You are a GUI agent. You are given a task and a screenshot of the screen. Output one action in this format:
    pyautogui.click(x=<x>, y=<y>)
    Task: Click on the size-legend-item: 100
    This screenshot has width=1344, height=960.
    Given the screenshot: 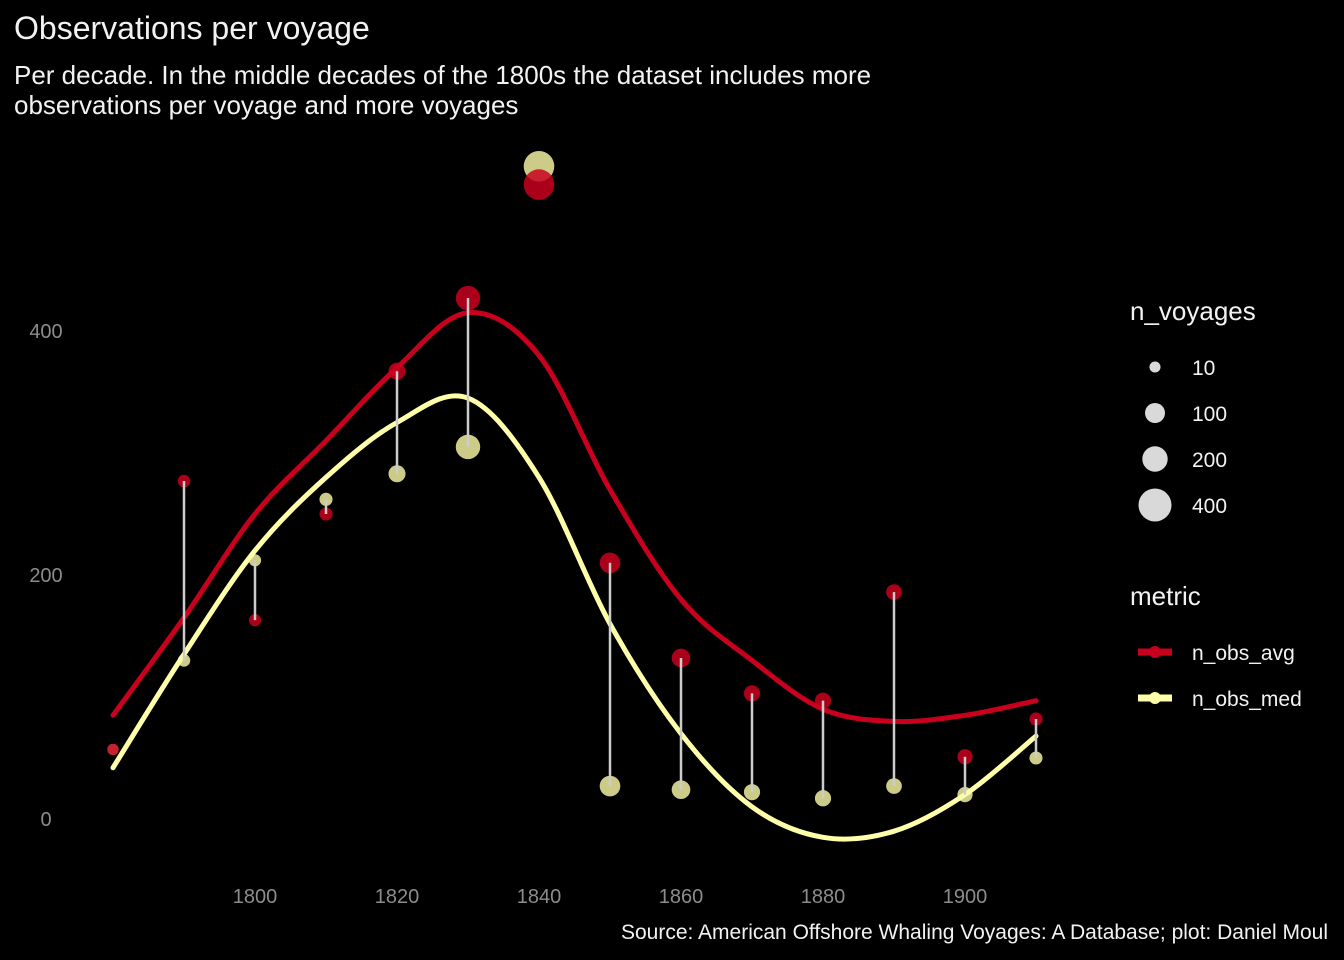 What is the action you would take?
    pyautogui.click(x=1193, y=416)
    